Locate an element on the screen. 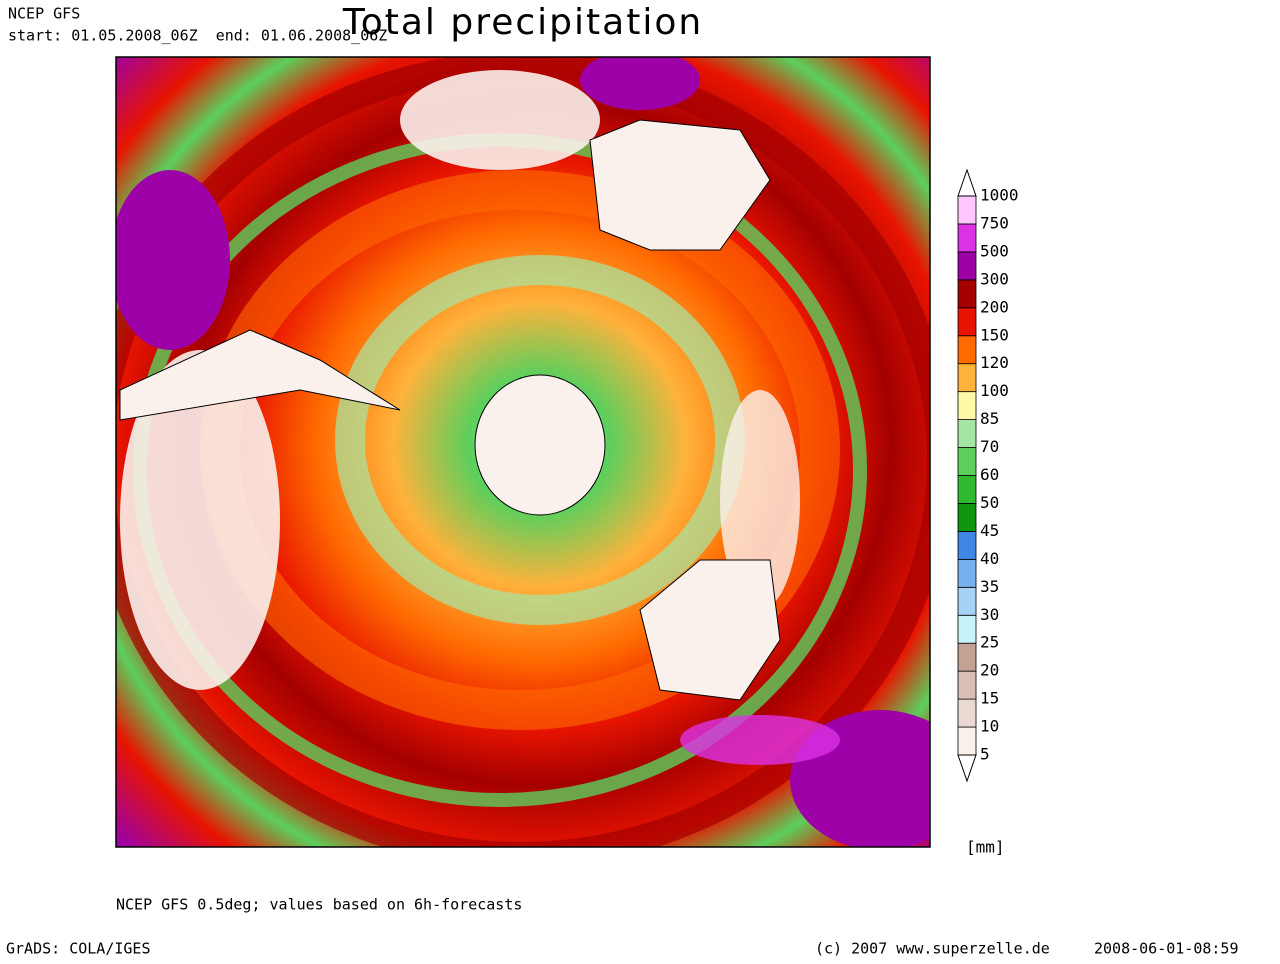  colorbar-label: 60 is located at coordinates (989, 474).